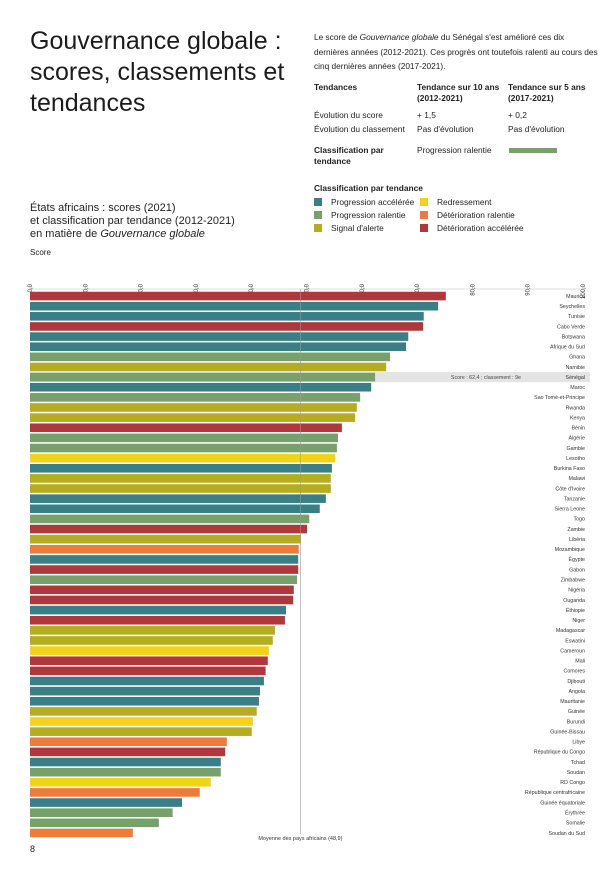  What do you see at coordinates (476, 215) in the screenshot?
I see `legend-label: Détérioration ralentie` at bounding box center [476, 215].